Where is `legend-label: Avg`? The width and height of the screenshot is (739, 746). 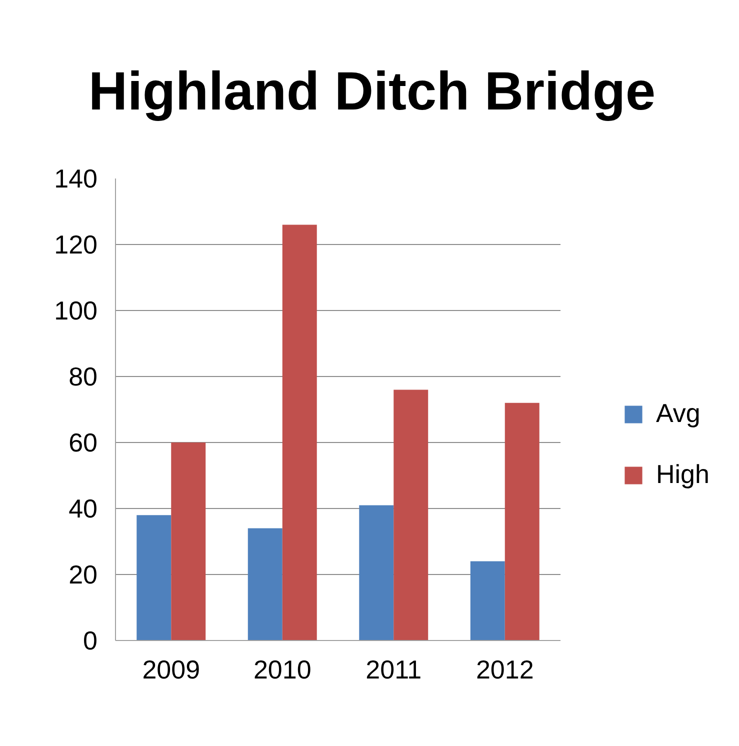 legend-label: Avg is located at coordinates (678, 413).